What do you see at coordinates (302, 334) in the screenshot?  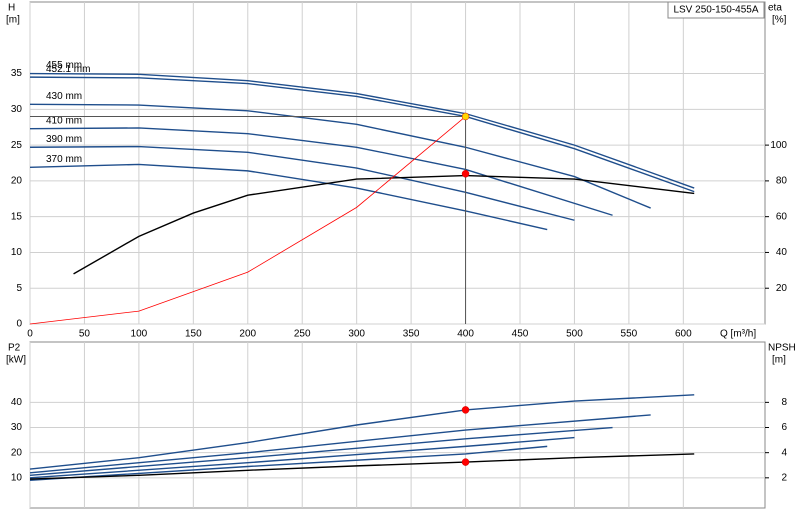 I see `x-tick-label: 250` at bounding box center [302, 334].